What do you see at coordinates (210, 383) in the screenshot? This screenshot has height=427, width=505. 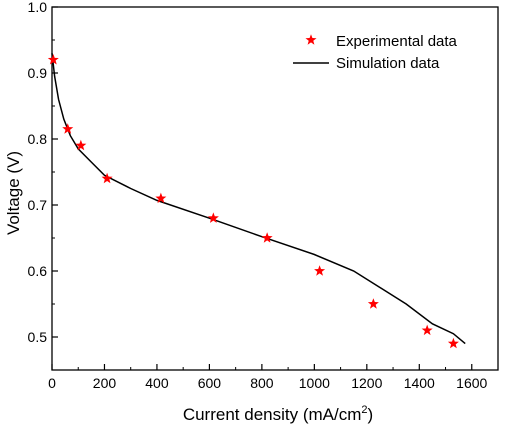 I see `x-tick-label: 600` at bounding box center [210, 383].